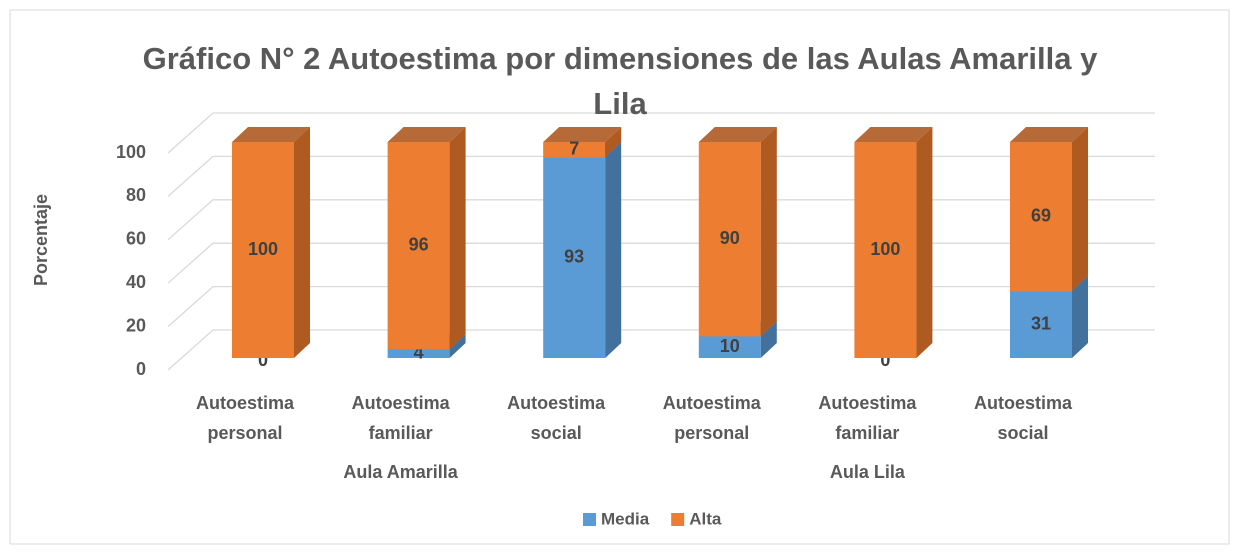 Image resolution: width=1240 pixels, height=552 pixels. What do you see at coordinates (625, 518) in the screenshot?
I see `legend-label: Media` at bounding box center [625, 518].